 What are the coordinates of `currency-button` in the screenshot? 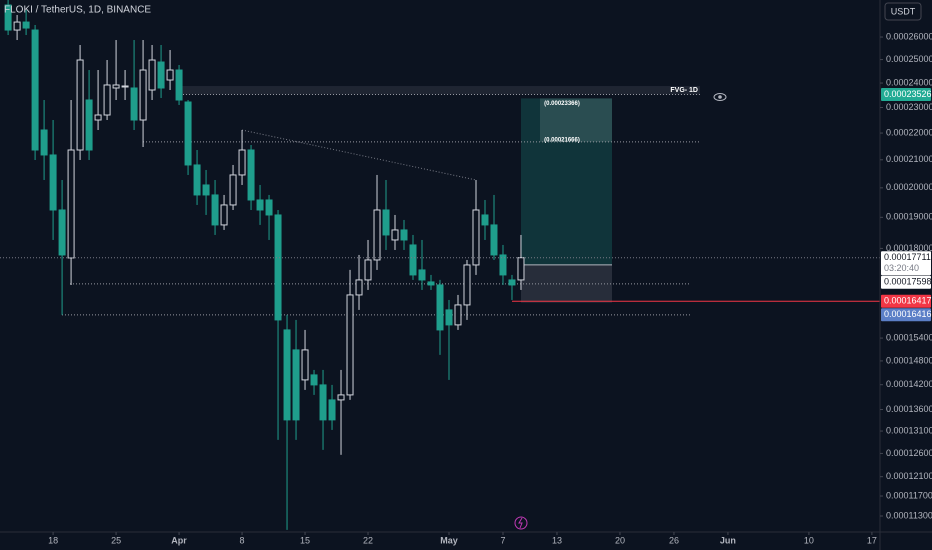 It's located at (903, 11).